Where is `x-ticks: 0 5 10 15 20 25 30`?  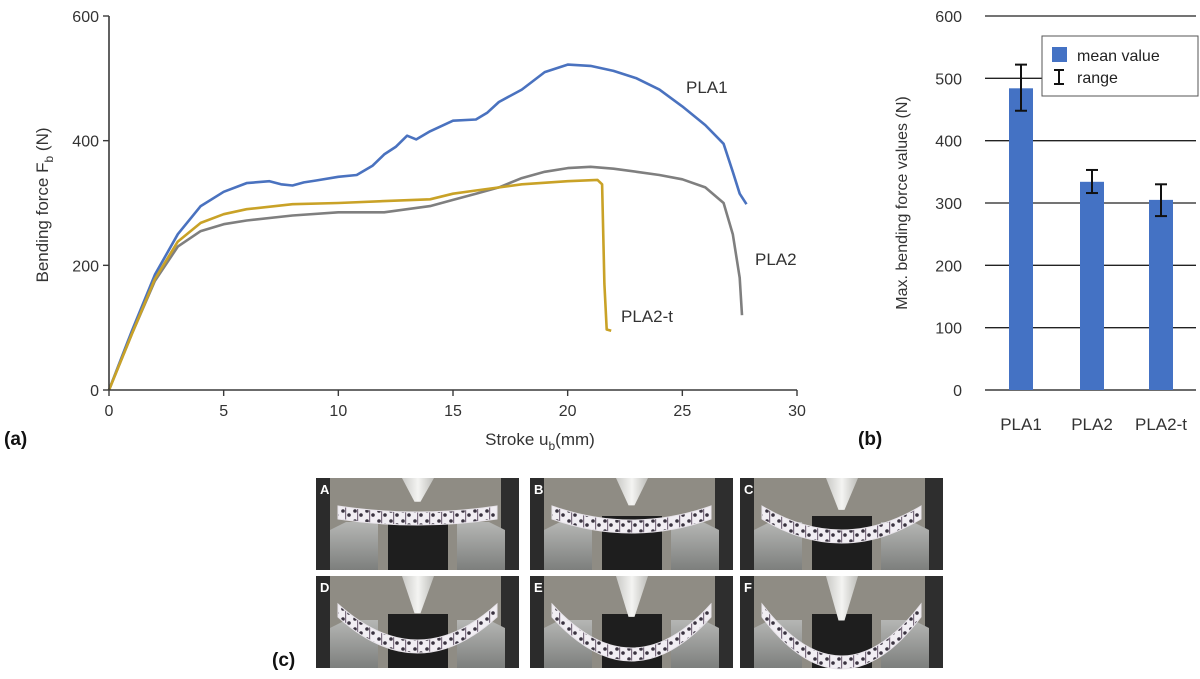
x-ticks: 0 5 10 15 20 25 30 is located at coordinates (455, 405).